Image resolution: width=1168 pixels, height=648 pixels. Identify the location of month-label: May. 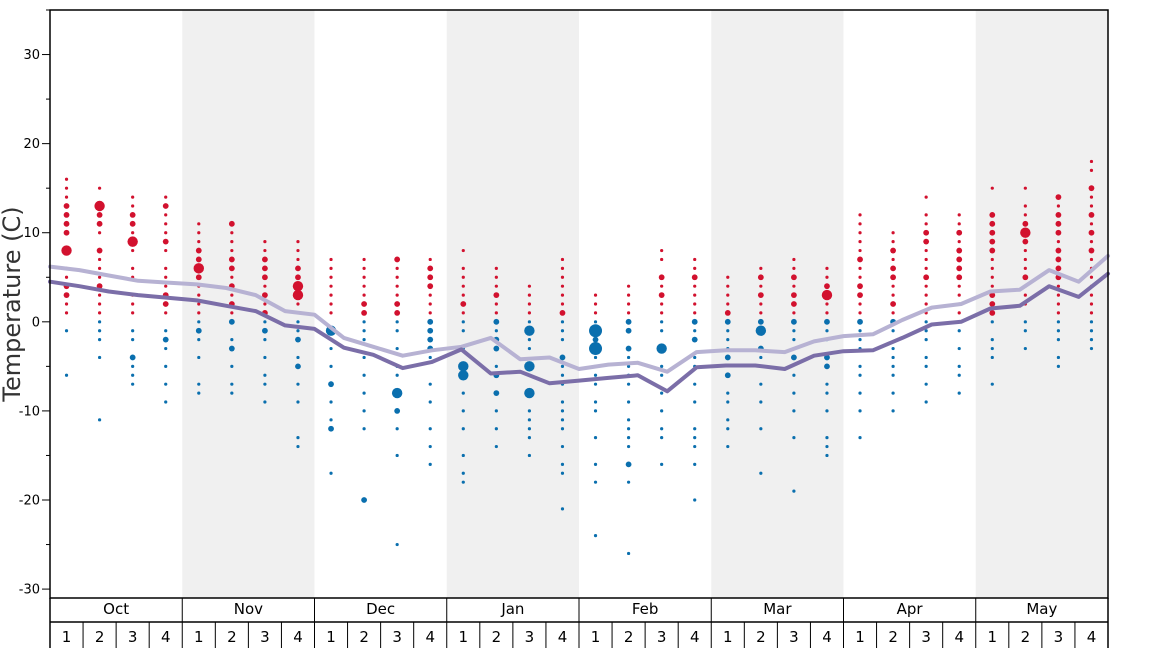
(1041, 609).